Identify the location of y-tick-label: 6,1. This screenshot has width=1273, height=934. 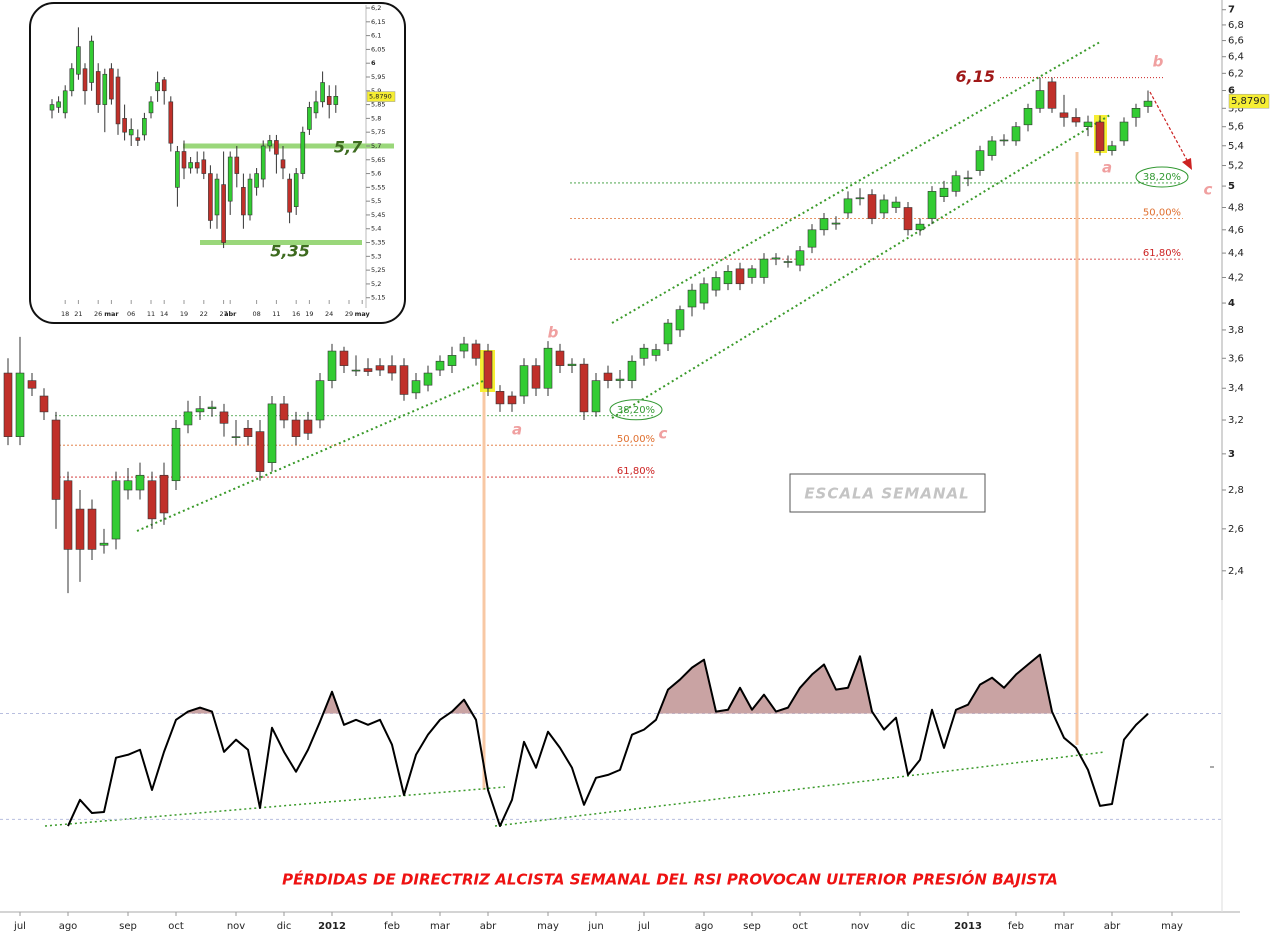
(376, 36).